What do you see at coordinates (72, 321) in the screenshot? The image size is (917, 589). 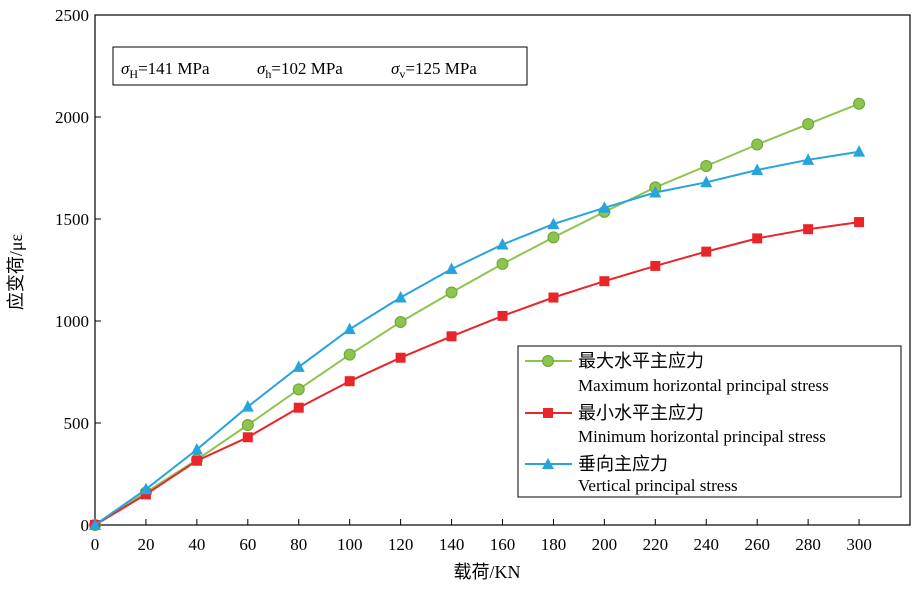 I see `y-tick-label: 1000` at bounding box center [72, 321].